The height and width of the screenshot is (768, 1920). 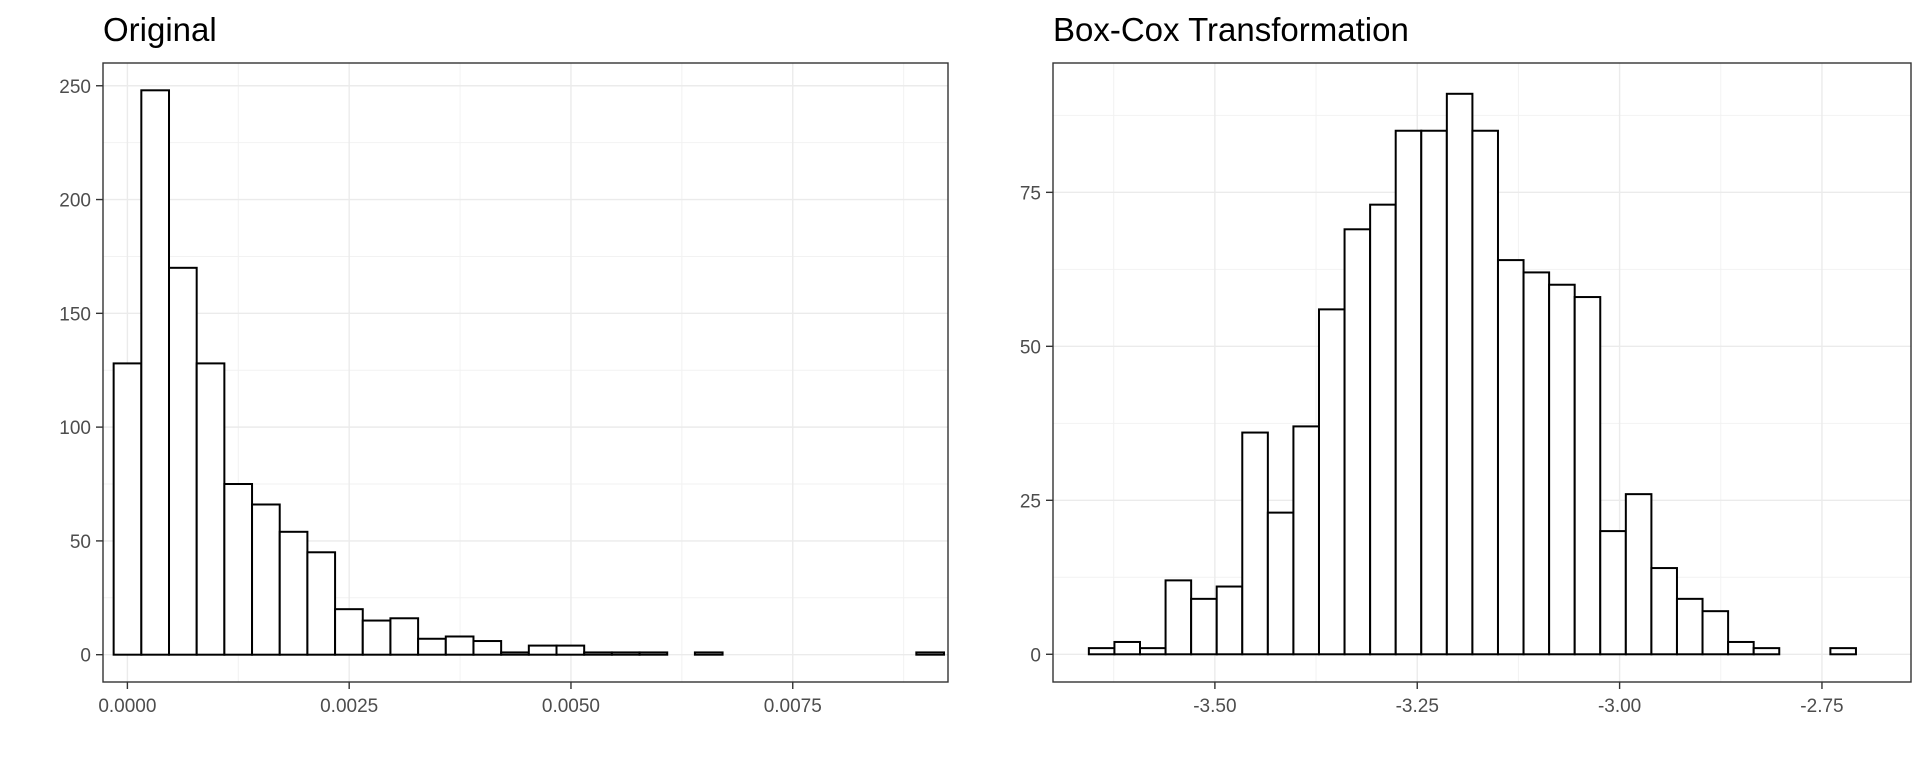 What do you see at coordinates (75, 314) in the screenshot?
I see `y-tick-label: 150` at bounding box center [75, 314].